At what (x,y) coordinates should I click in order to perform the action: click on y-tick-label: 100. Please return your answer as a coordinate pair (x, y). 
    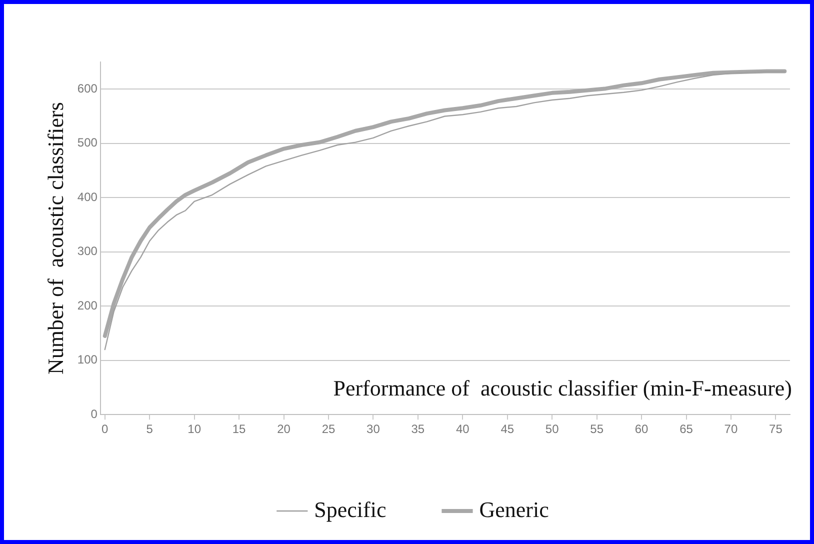
    Looking at the image, I should click on (87, 359).